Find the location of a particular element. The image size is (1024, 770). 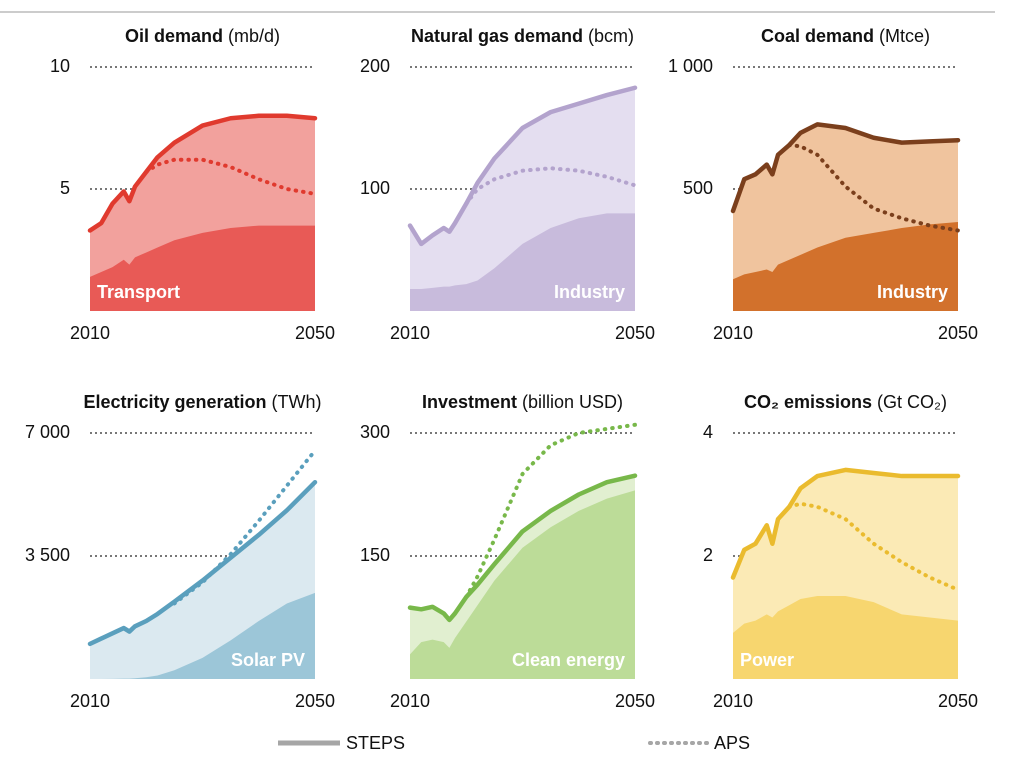

title-unit: (Mtce) is located at coordinates (904, 36).